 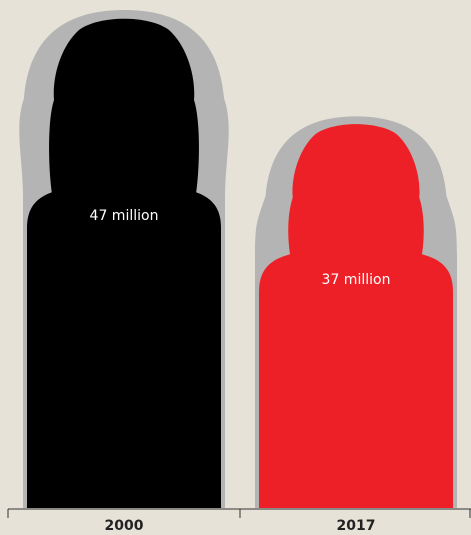 I want to click on data-label: 37 million, so click(x=356, y=280).